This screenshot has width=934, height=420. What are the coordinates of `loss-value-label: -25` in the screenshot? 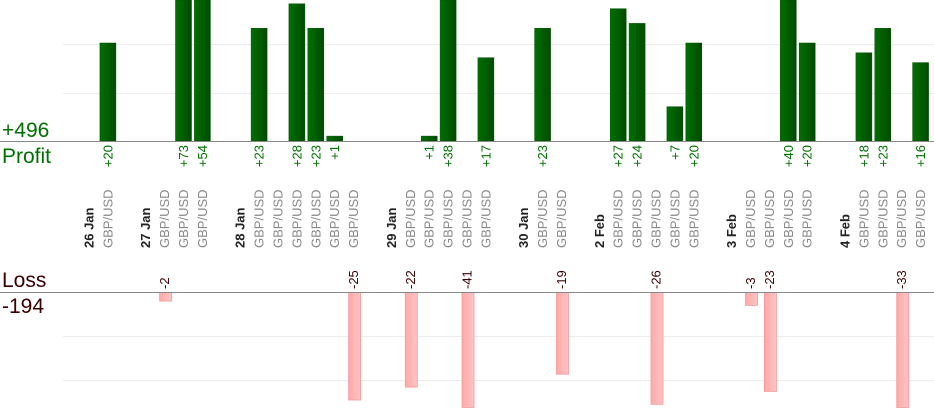 It's located at (353, 279).